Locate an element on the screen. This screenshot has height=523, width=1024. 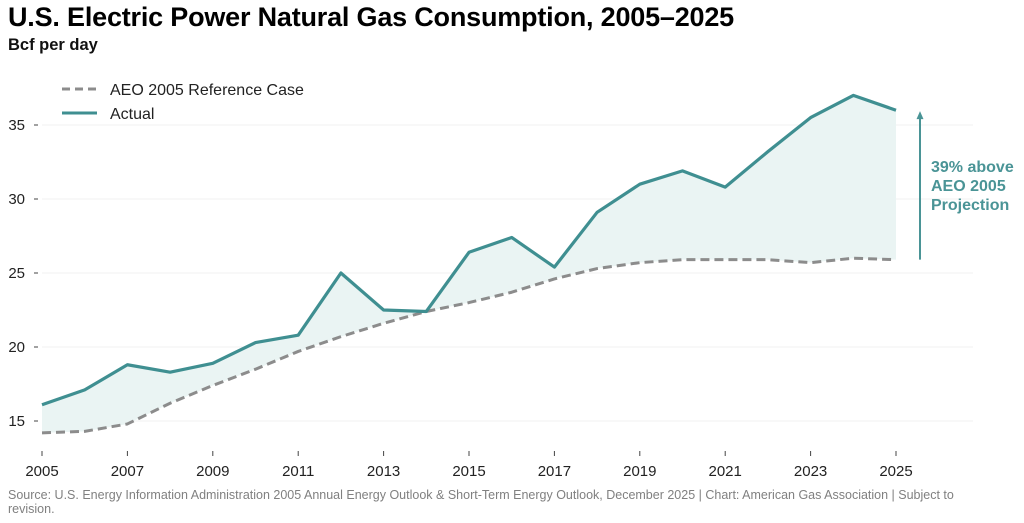
y-tick-label: 20 is located at coordinates (16, 347).